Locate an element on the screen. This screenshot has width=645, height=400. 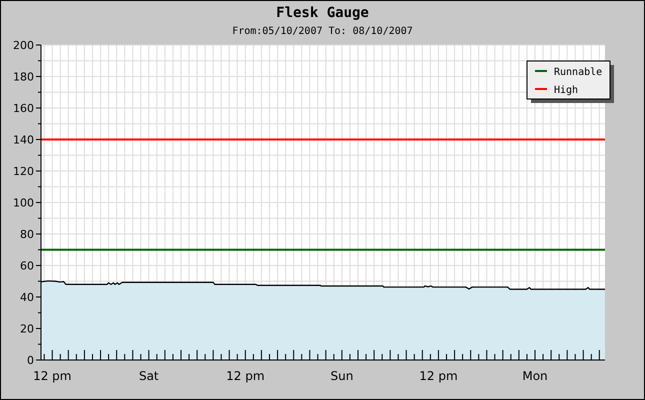
y-tick-label: 40 is located at coordinates (27, 297).